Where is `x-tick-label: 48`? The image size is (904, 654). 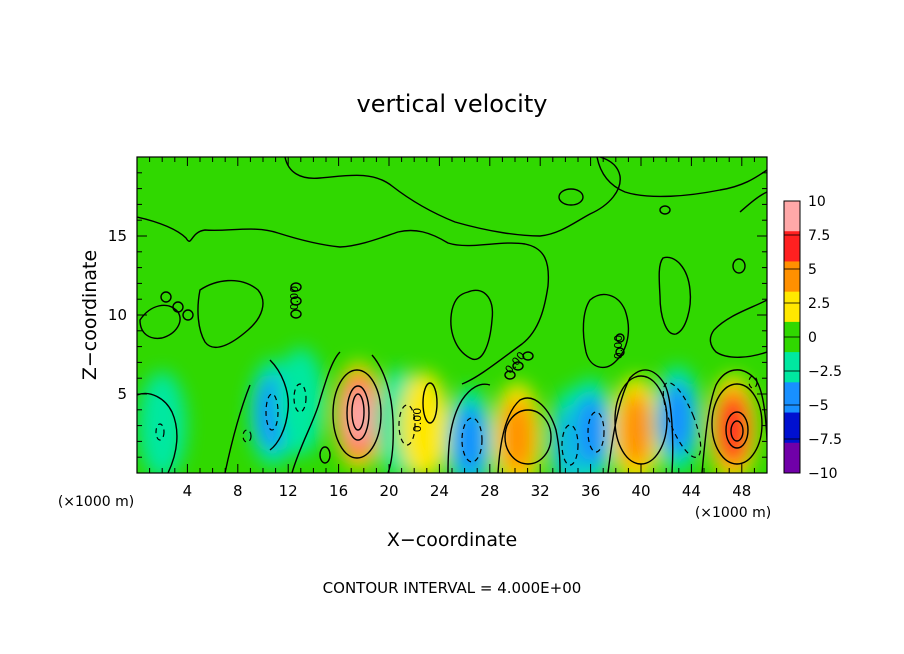
x-tick-label: 48 is located at coordinates (741, 491).